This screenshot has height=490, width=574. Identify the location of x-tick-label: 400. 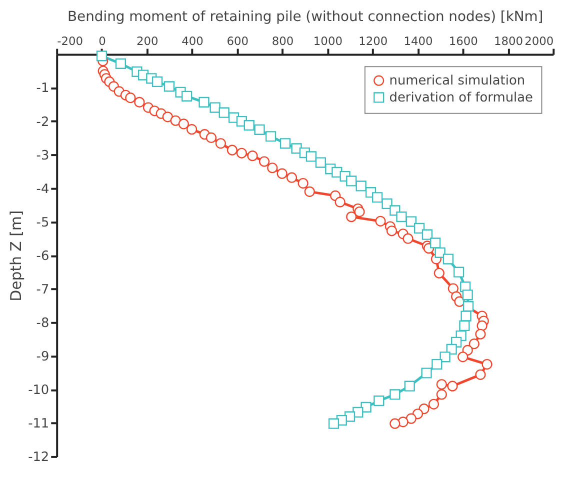
(193, 41).